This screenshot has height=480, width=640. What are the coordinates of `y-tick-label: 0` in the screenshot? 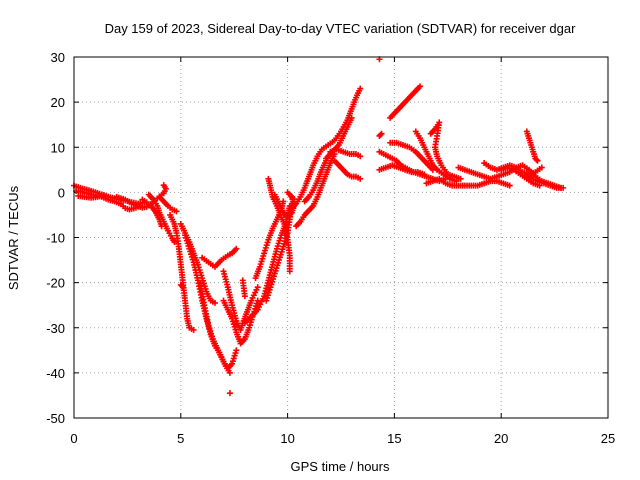 It's located at (61, 192).